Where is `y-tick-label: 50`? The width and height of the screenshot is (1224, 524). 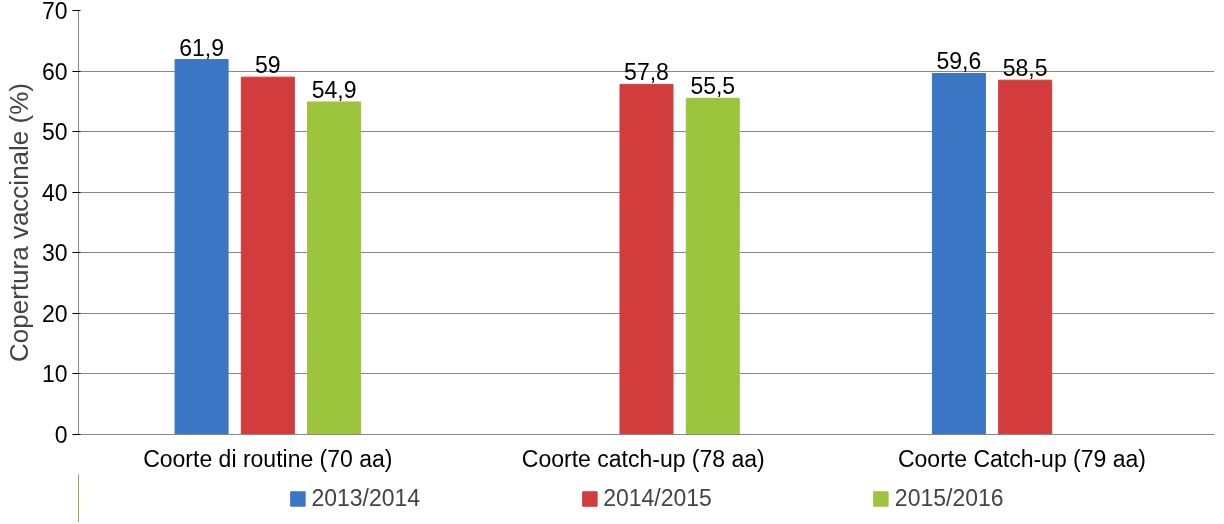
y-tick-label: 50 is located at coordinates (54, 132).